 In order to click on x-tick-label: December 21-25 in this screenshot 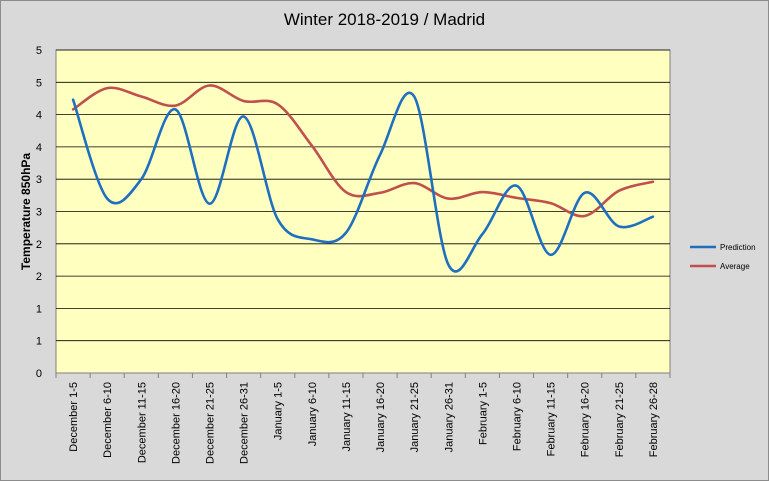, I will do `click(211, 423)`.